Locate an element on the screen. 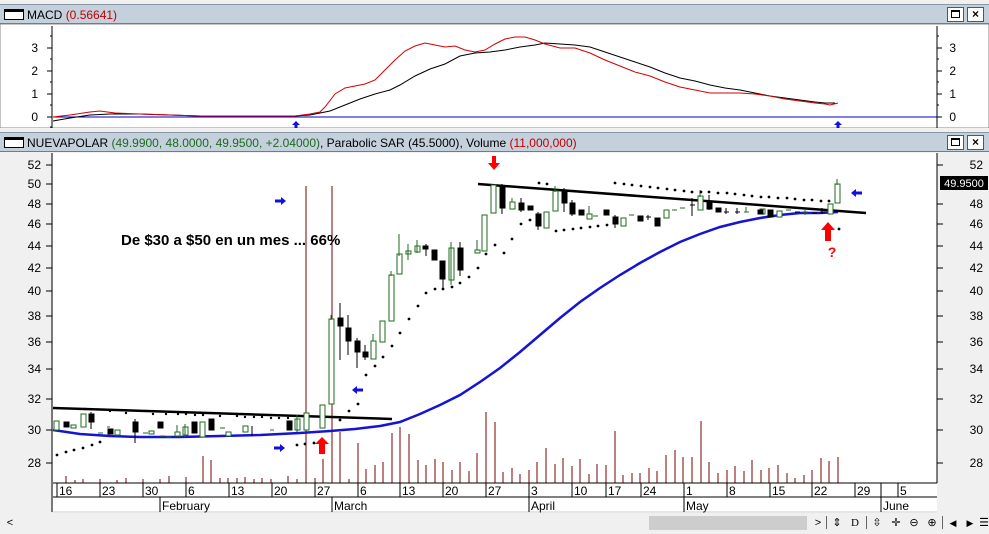 The height and width of the screenshot is (534, 989). svg-text: 22 is located at coordinates (821, 491).